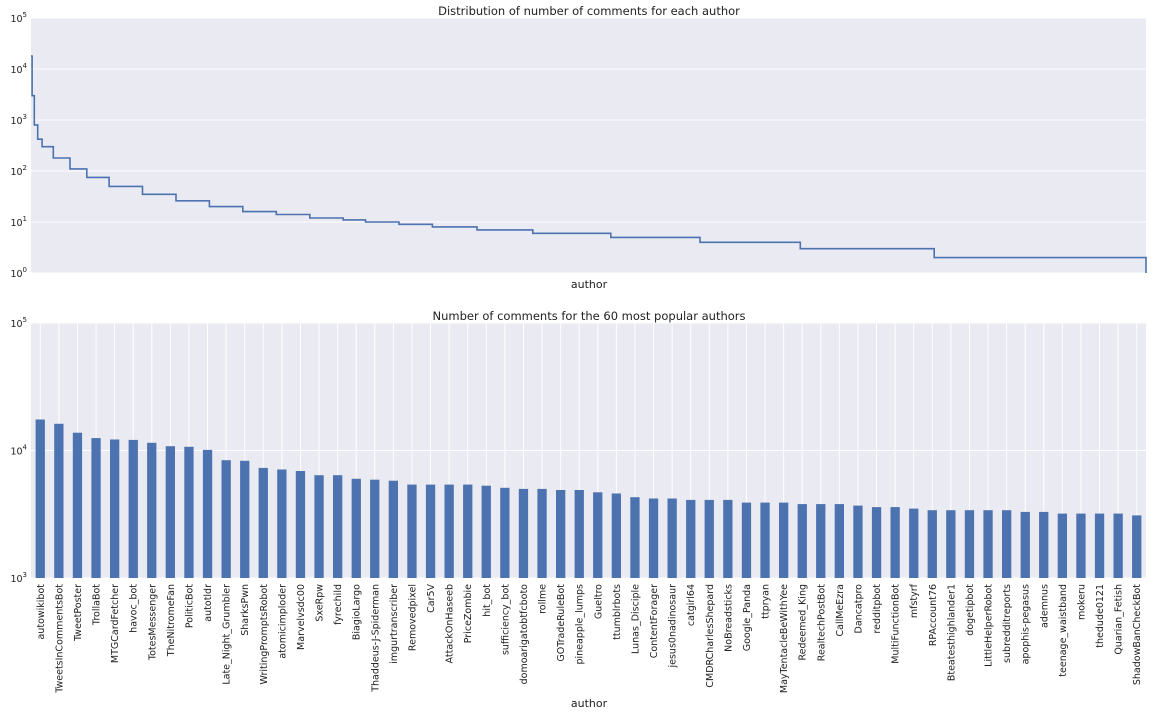 The image size is (1154, 714). I want to click on x-tick-label: MultiFunctionBot, so click(896, 624).